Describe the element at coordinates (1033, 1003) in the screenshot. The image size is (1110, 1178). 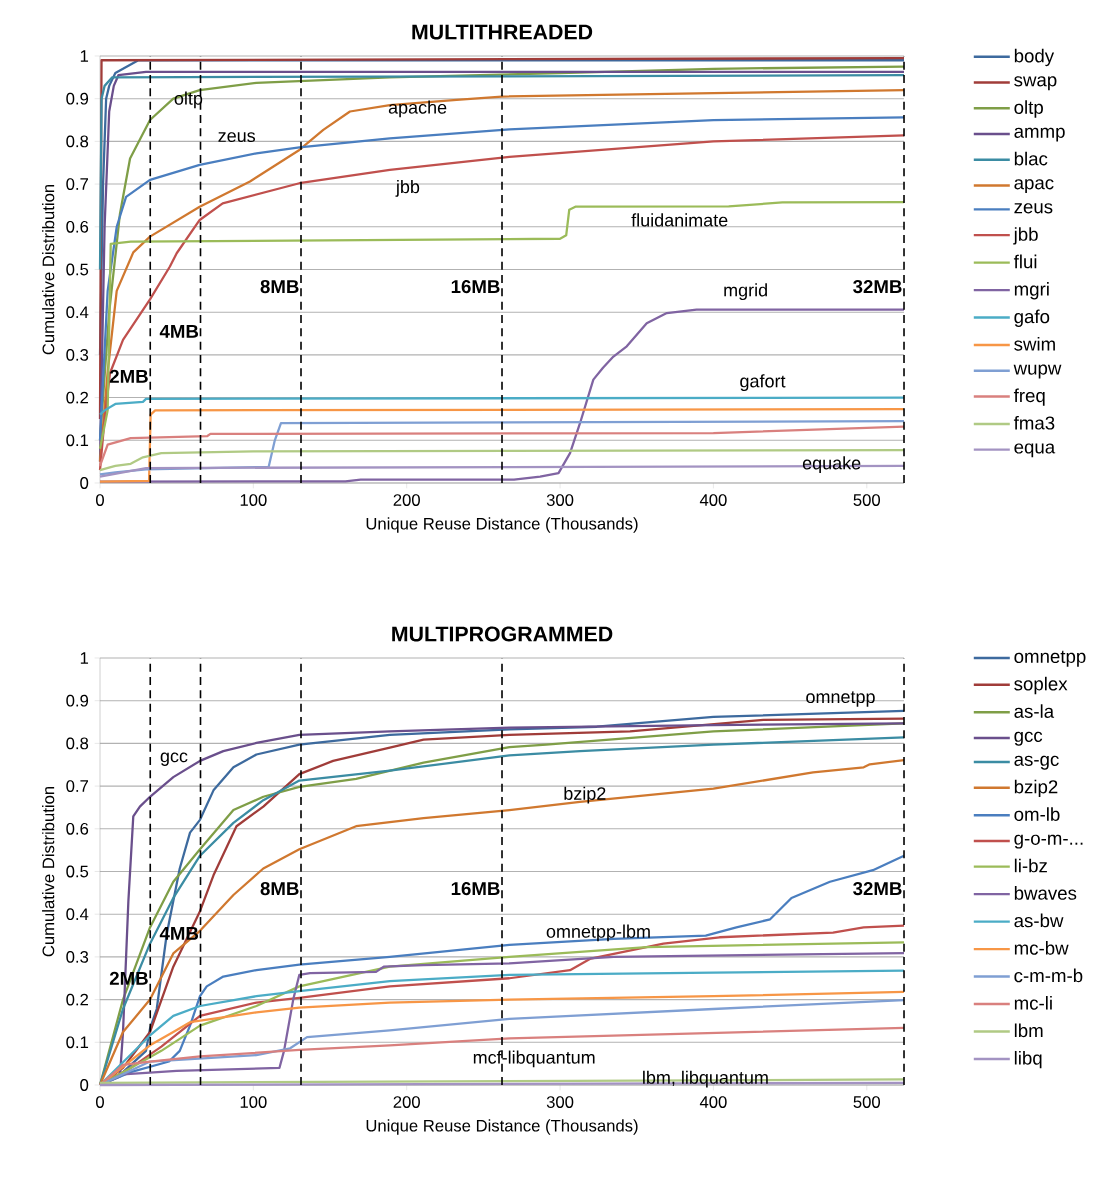
I see `legend-label: mc-li` at that location.